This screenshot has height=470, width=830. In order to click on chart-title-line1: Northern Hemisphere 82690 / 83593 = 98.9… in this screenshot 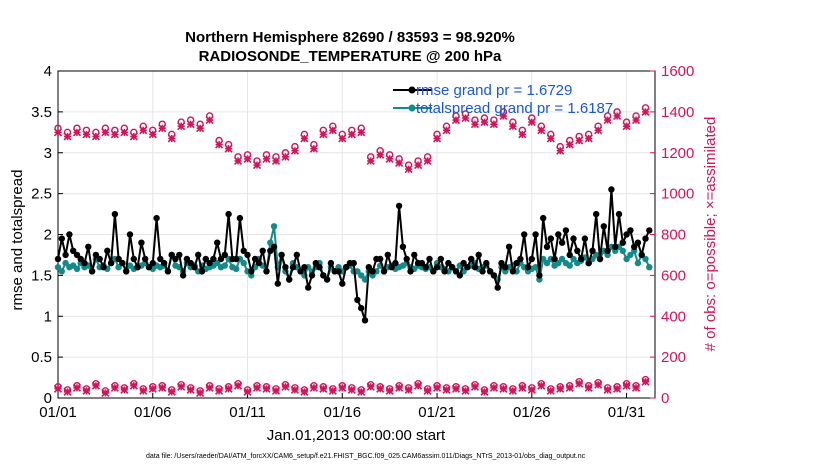, I will do `click(350, 37)`.